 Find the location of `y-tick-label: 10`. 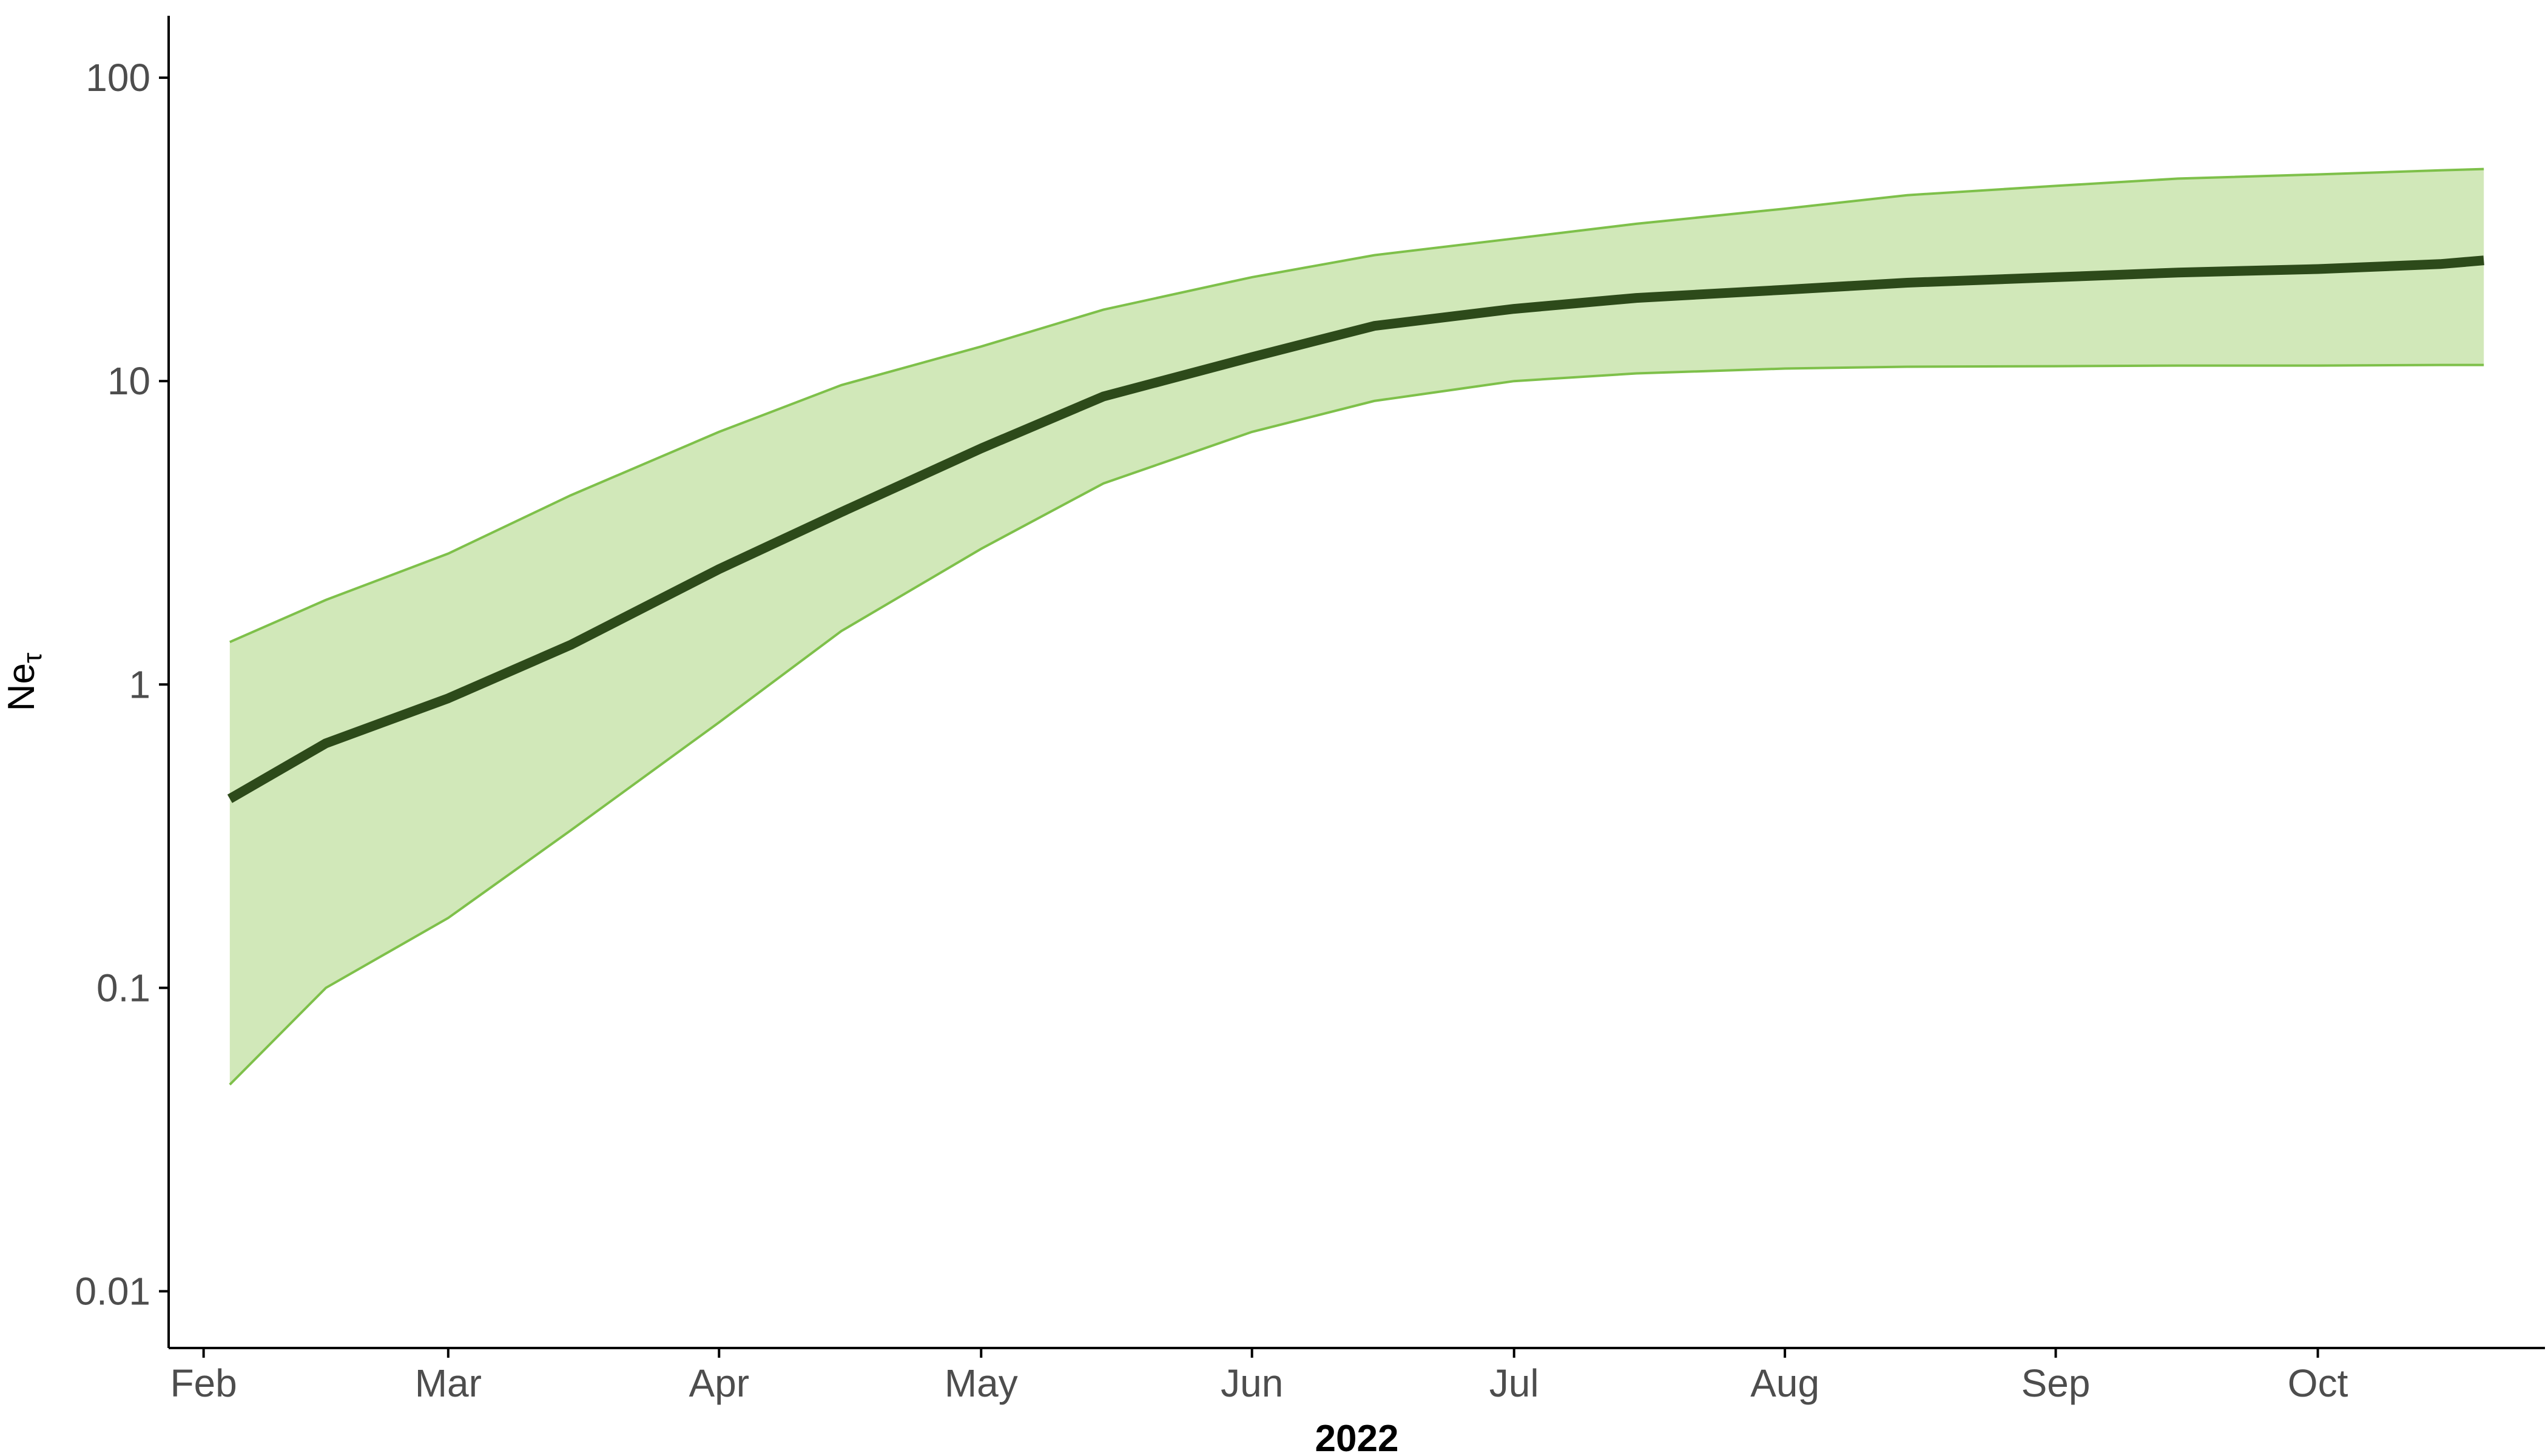

y-tick-label: 10 is located at coordinates (128, 381).